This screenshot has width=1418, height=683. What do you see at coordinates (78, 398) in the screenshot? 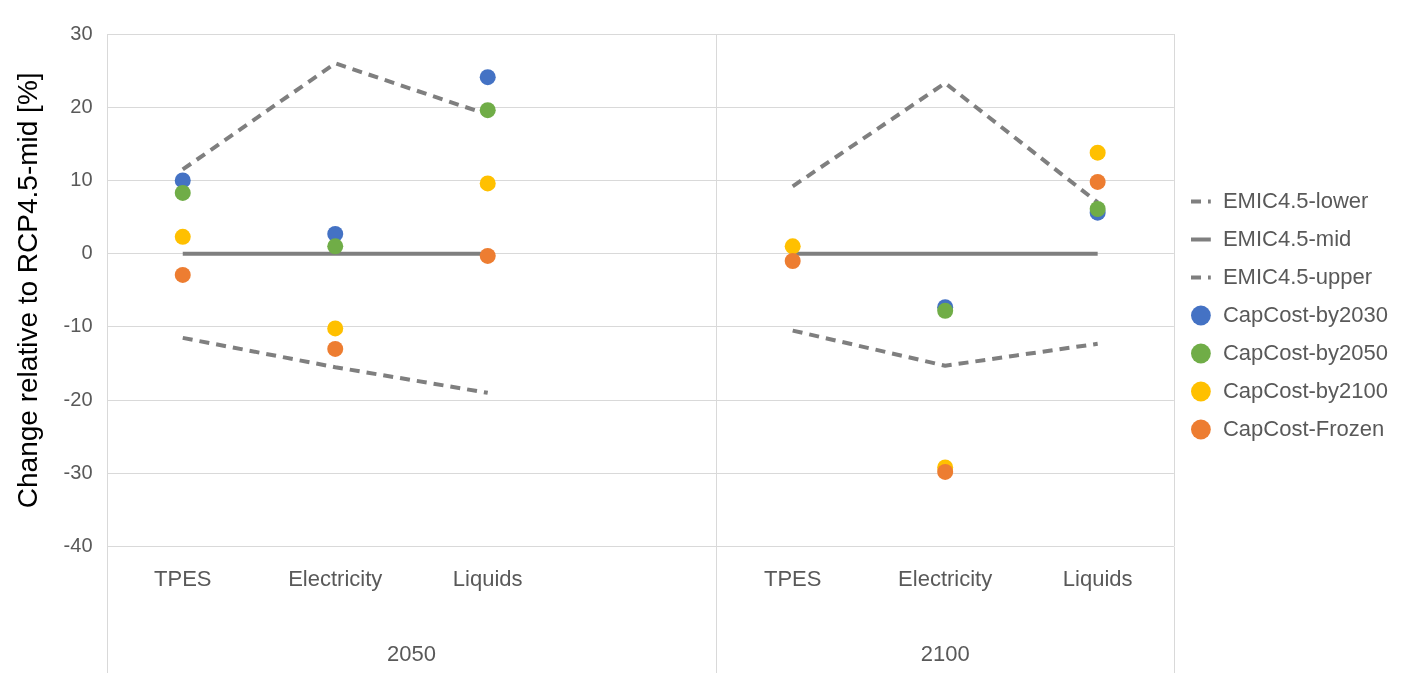
I see `y-tick-label: -20` at bounding box center [78, 398].